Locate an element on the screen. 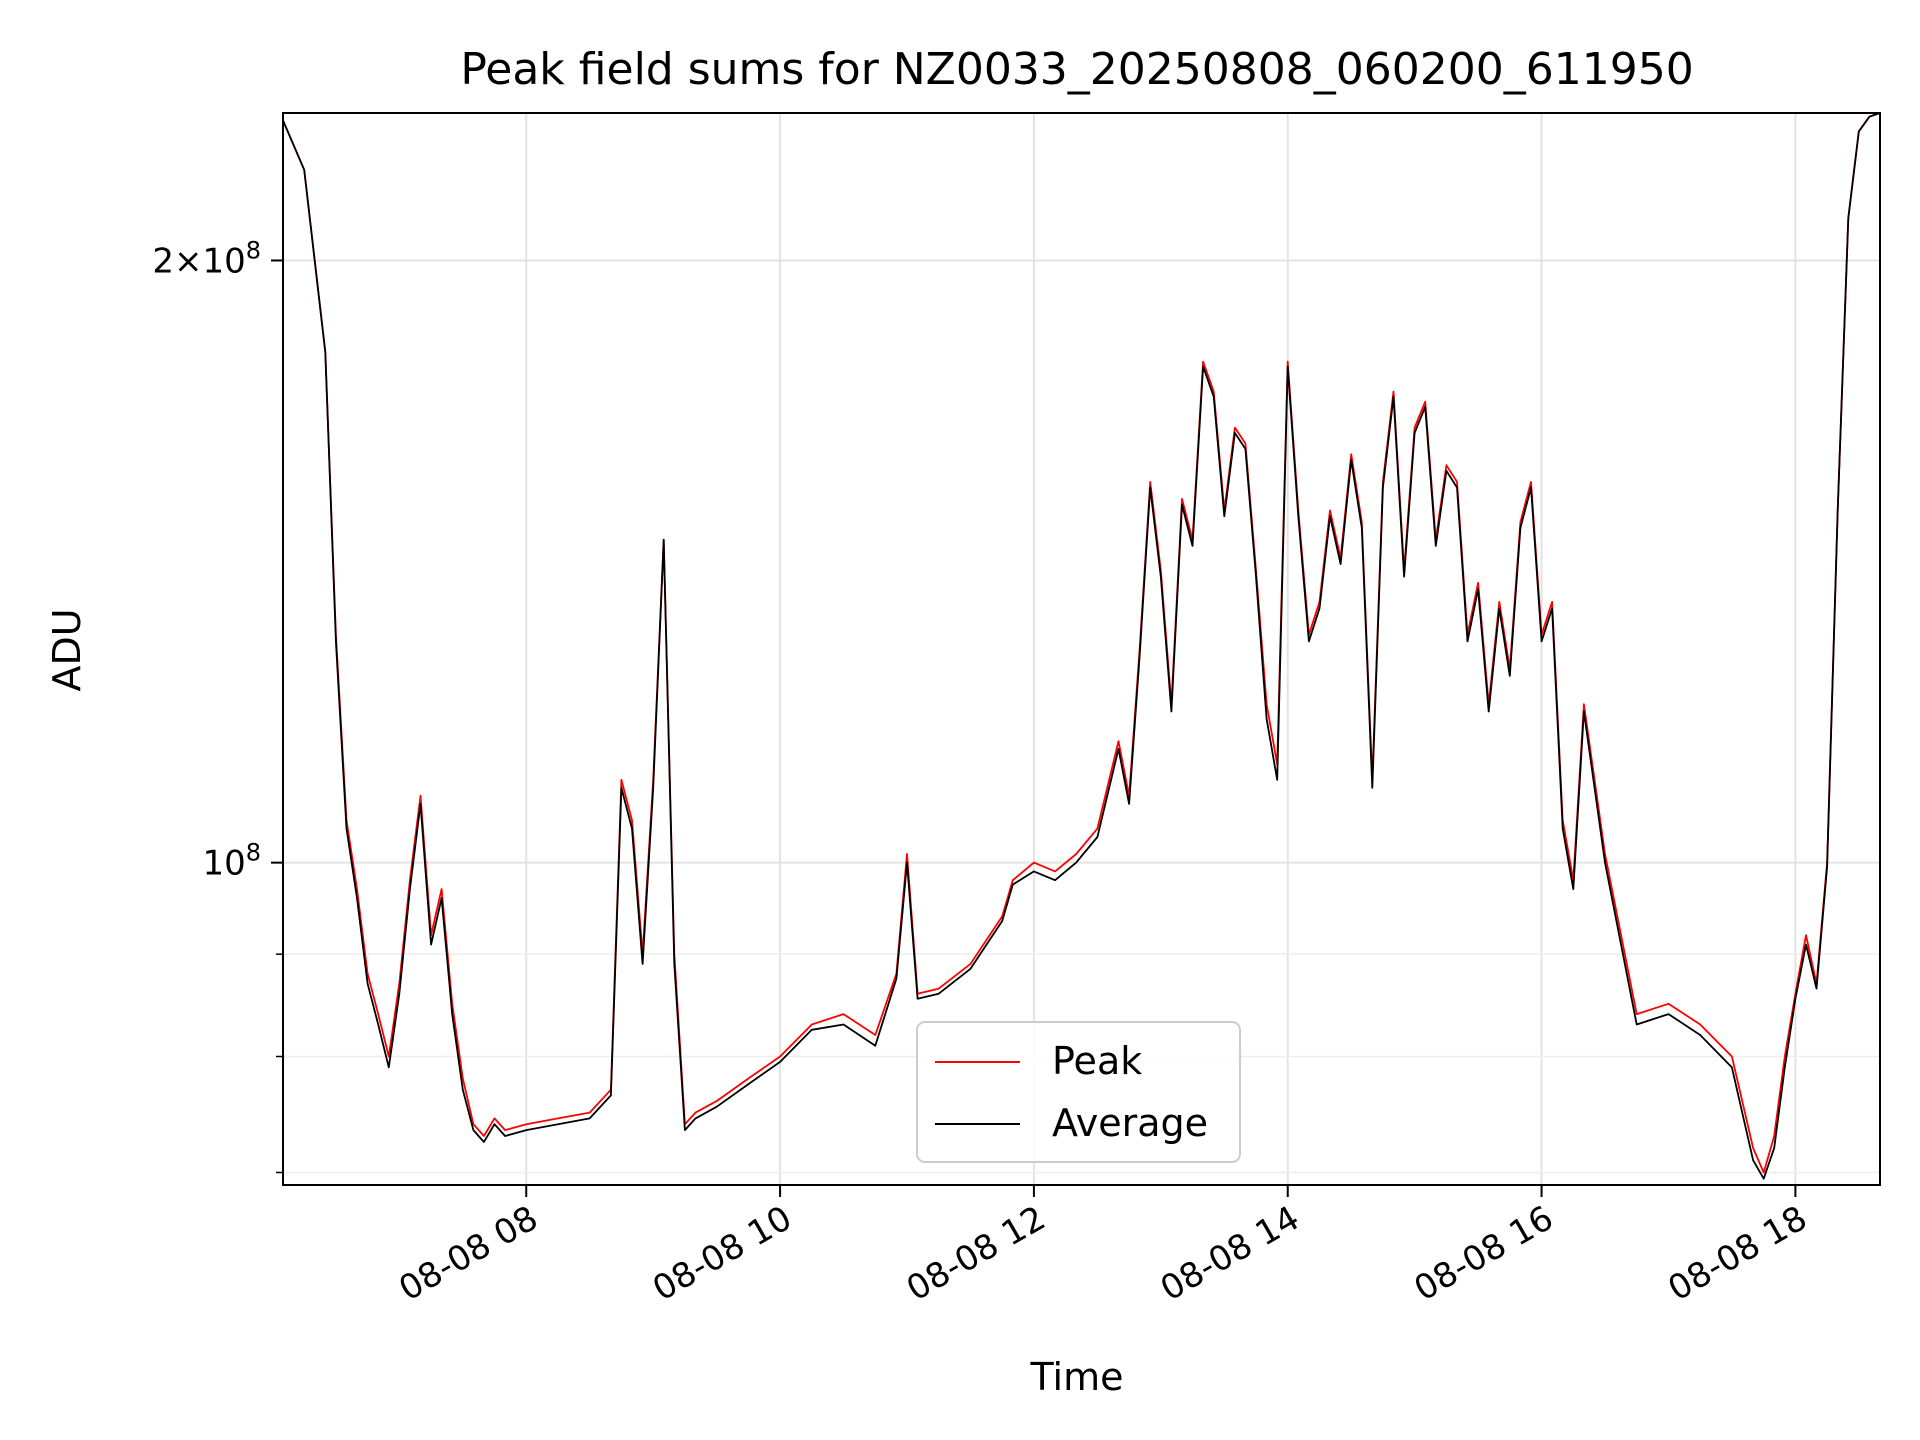  legend-box is located at coordinates (1078, 1092).